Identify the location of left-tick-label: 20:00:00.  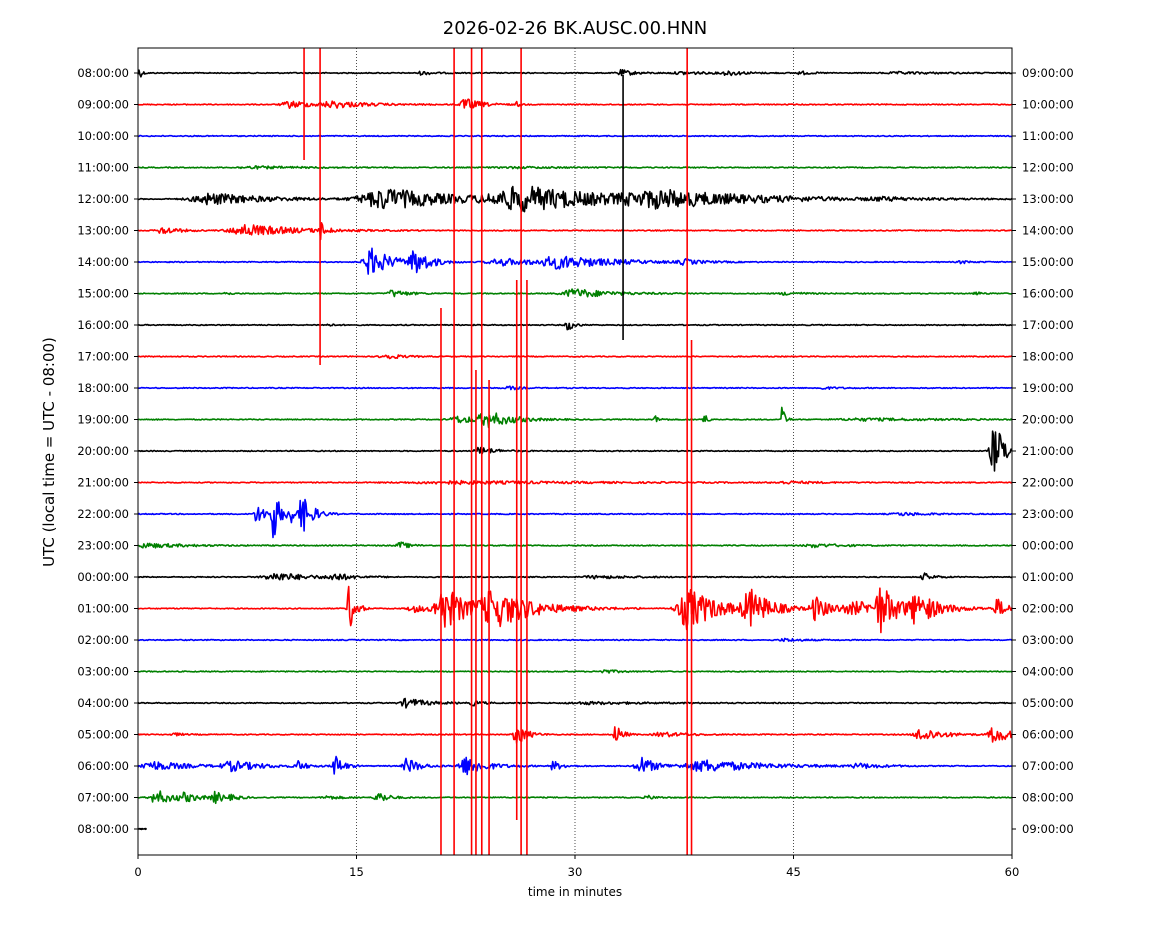
(103, 451).